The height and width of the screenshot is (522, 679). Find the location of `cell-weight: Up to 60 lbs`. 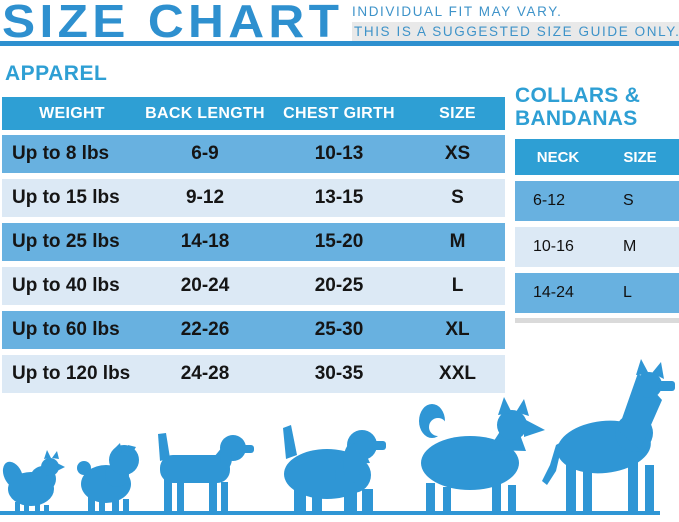

cell-weight: Up to 60 lbs is located at coordinates (66, 329).